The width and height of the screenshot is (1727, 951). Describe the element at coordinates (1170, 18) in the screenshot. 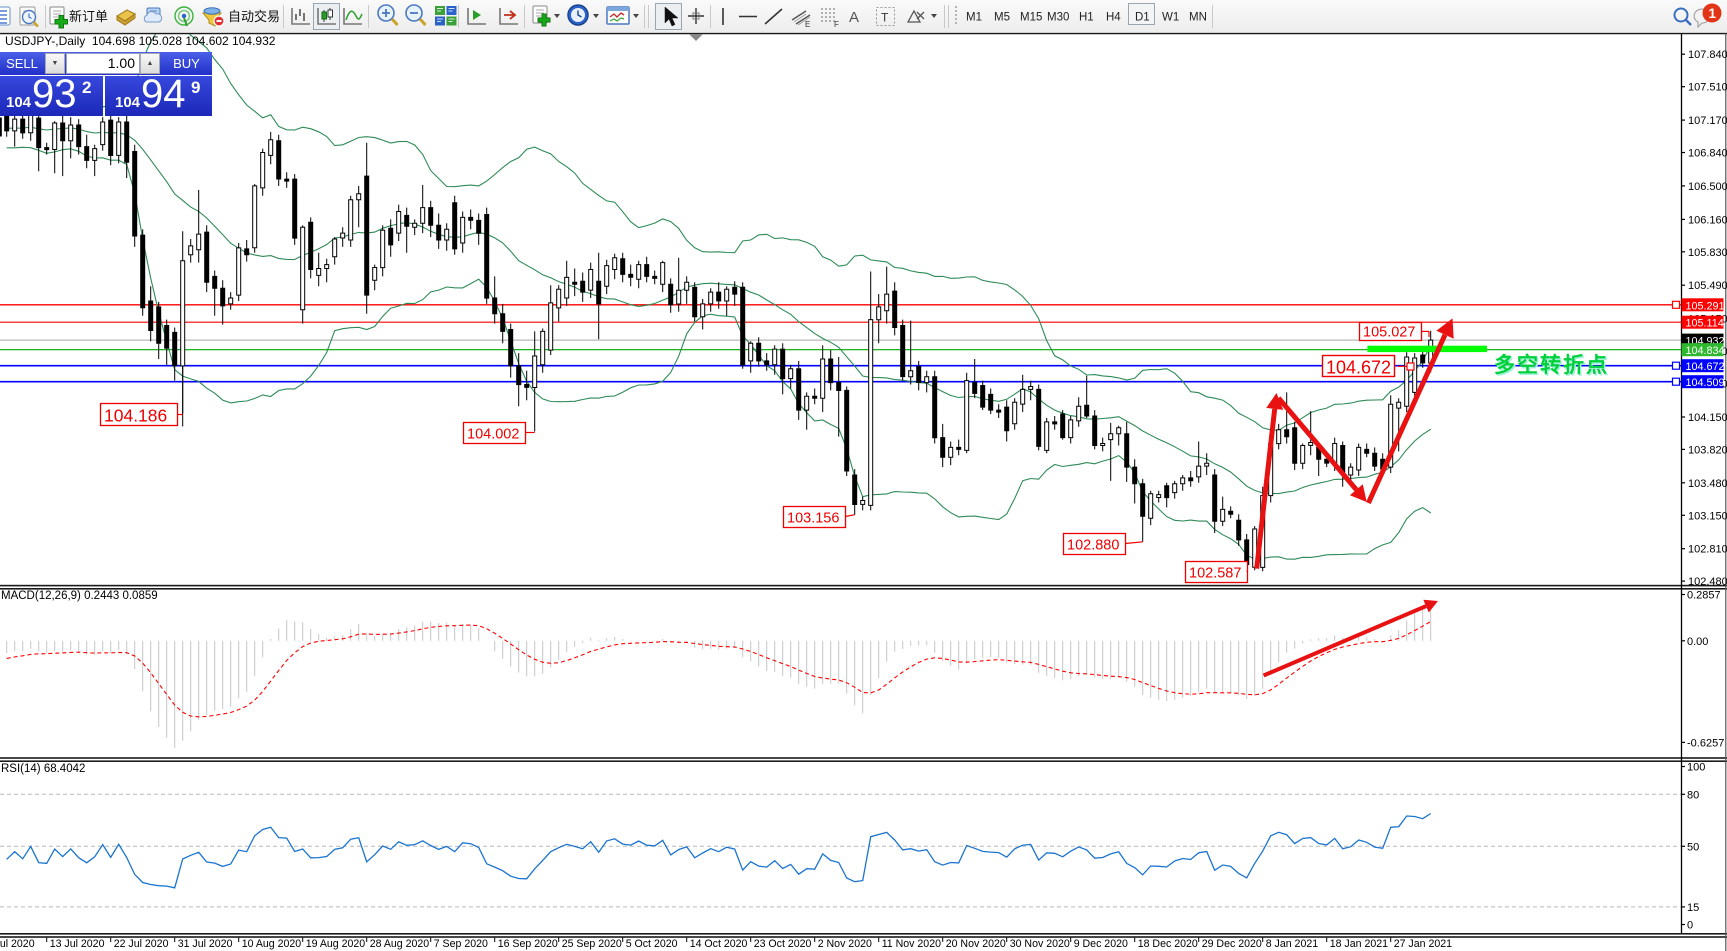

I see `svg-text: W1` at that location.